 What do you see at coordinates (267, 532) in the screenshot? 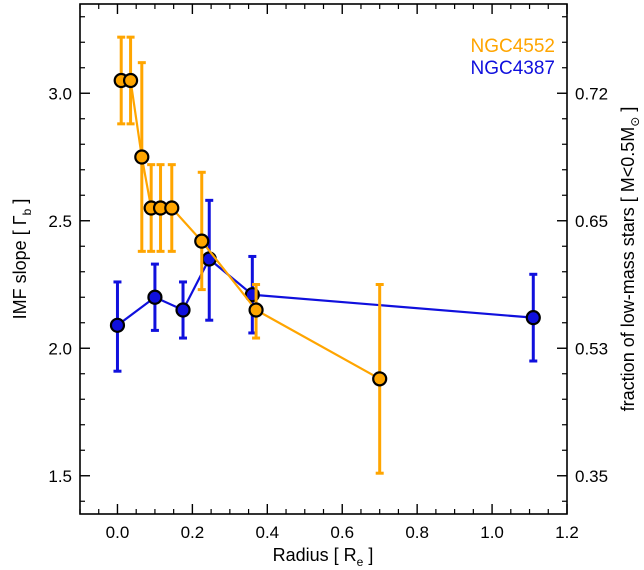
I see `x-tick-label: 0.4` at bounding box center [267, 532].